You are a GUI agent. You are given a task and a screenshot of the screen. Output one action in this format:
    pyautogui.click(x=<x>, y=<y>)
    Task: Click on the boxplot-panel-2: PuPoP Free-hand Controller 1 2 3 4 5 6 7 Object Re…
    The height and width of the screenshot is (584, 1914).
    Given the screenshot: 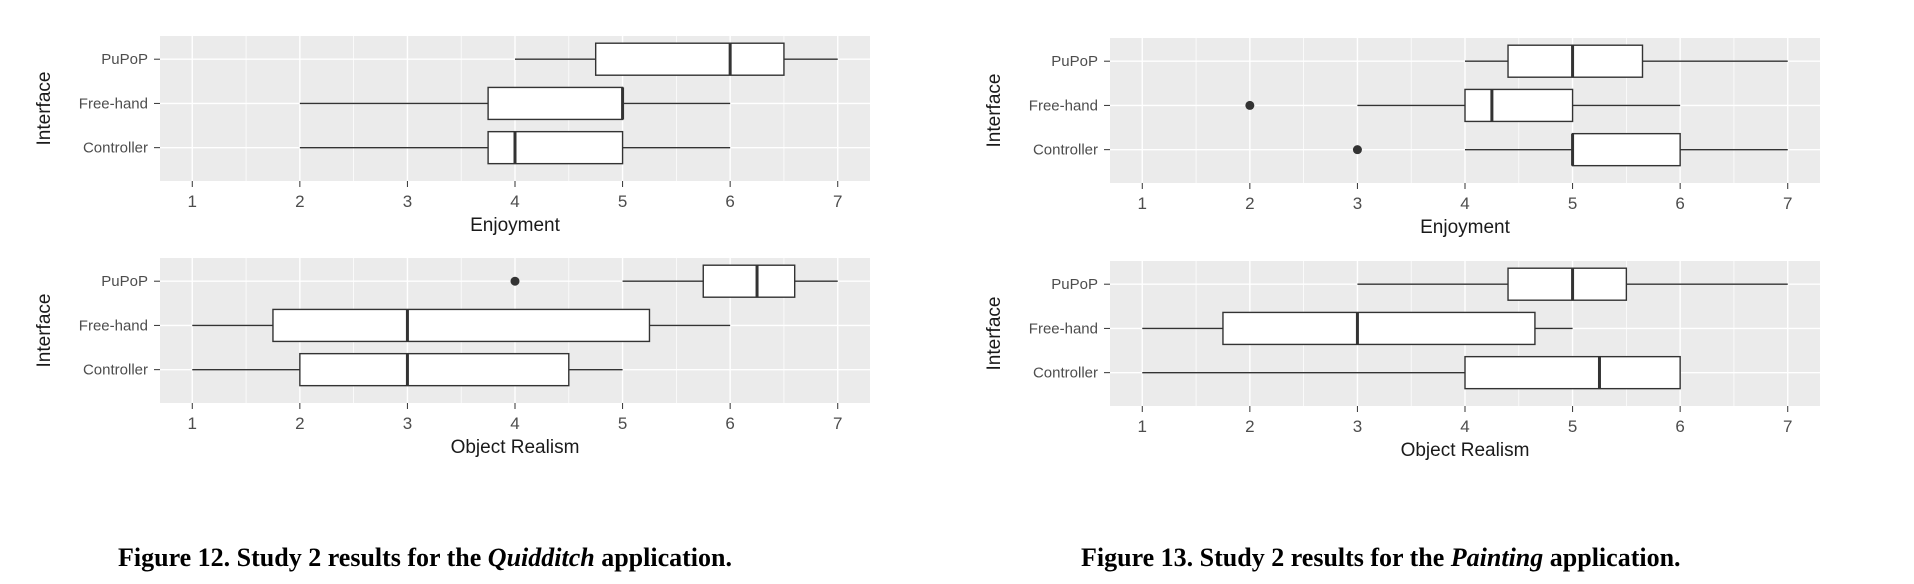 What is the action you would take?
    pyautogui.click(x=452, y=358)
    